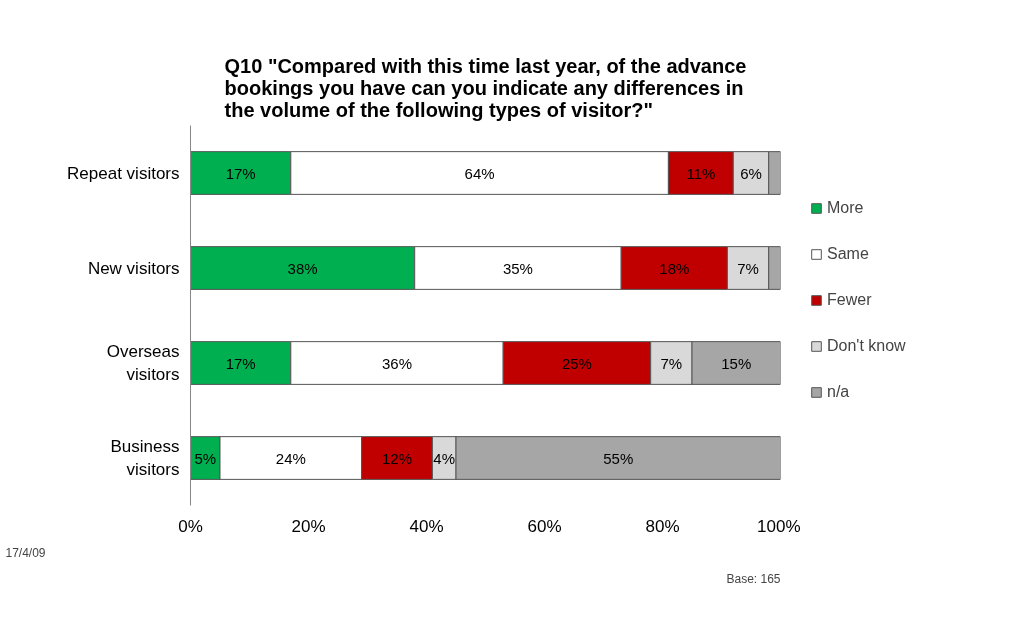 This screenshot has width=1030, height=617. What do you see at coordinates (426, 526) in the screenshot?
I see `x-tick-label: 40%` at bounding box center [426, 526].